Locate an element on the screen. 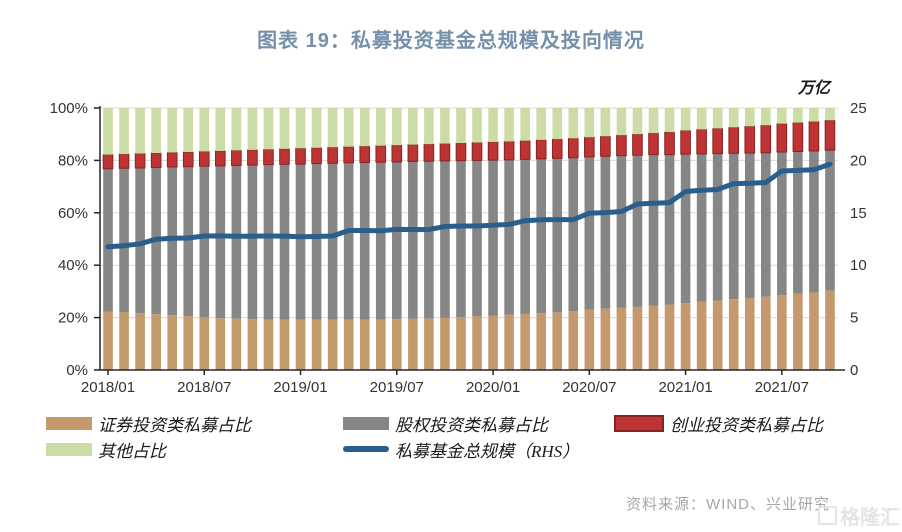 Image resolution: width=902 pixels, height=532 pixels. other-swatch-icon is located at coordinates (69, 449).